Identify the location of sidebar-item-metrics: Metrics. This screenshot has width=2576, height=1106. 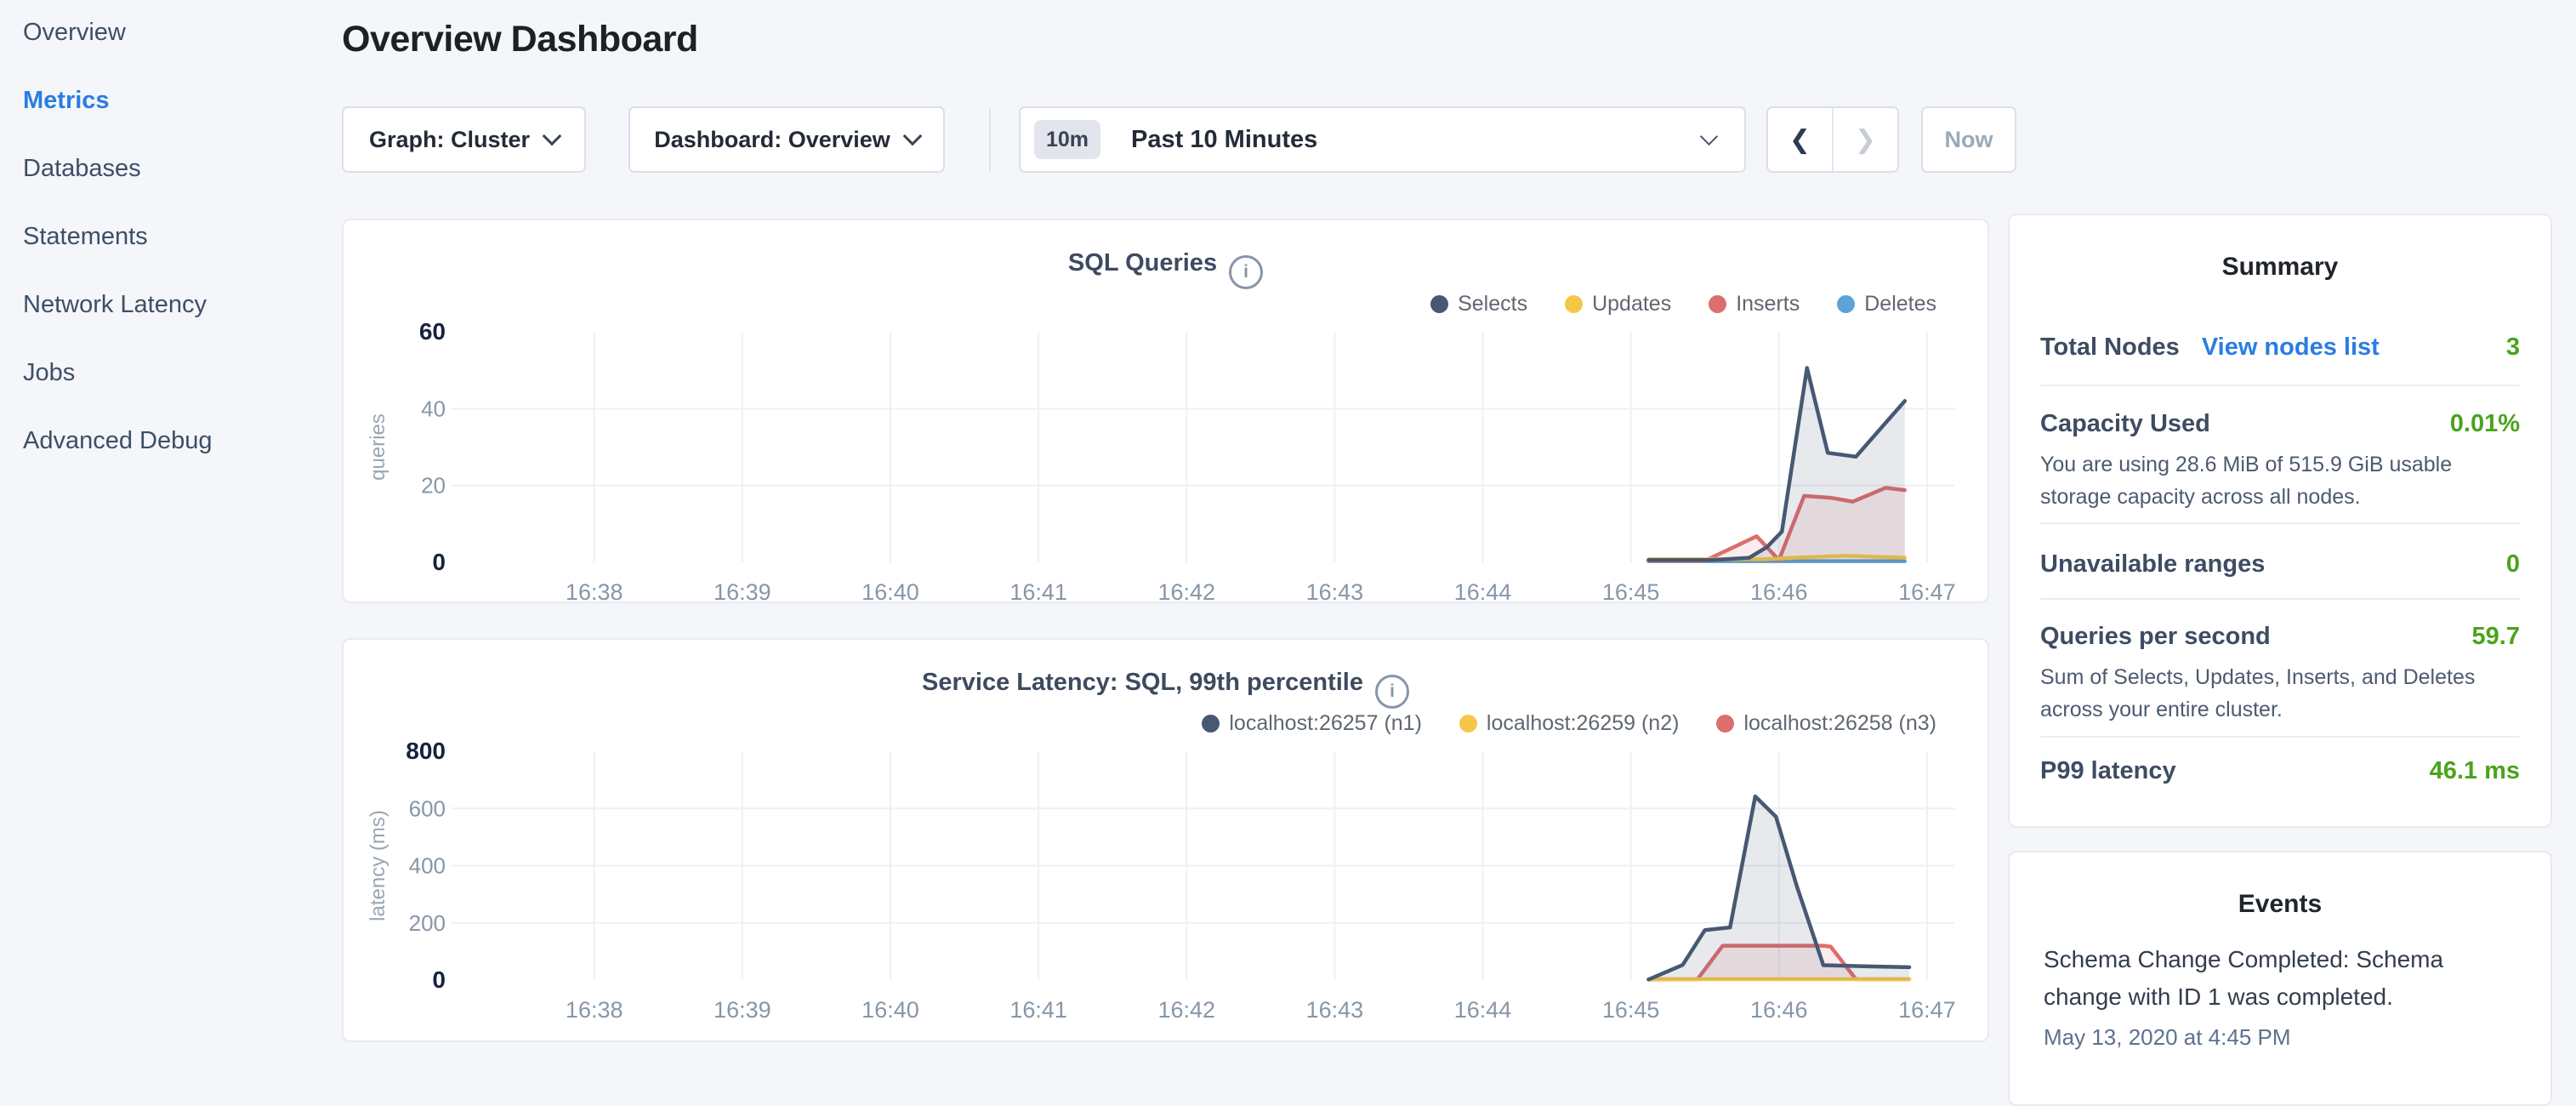
(66, 100).